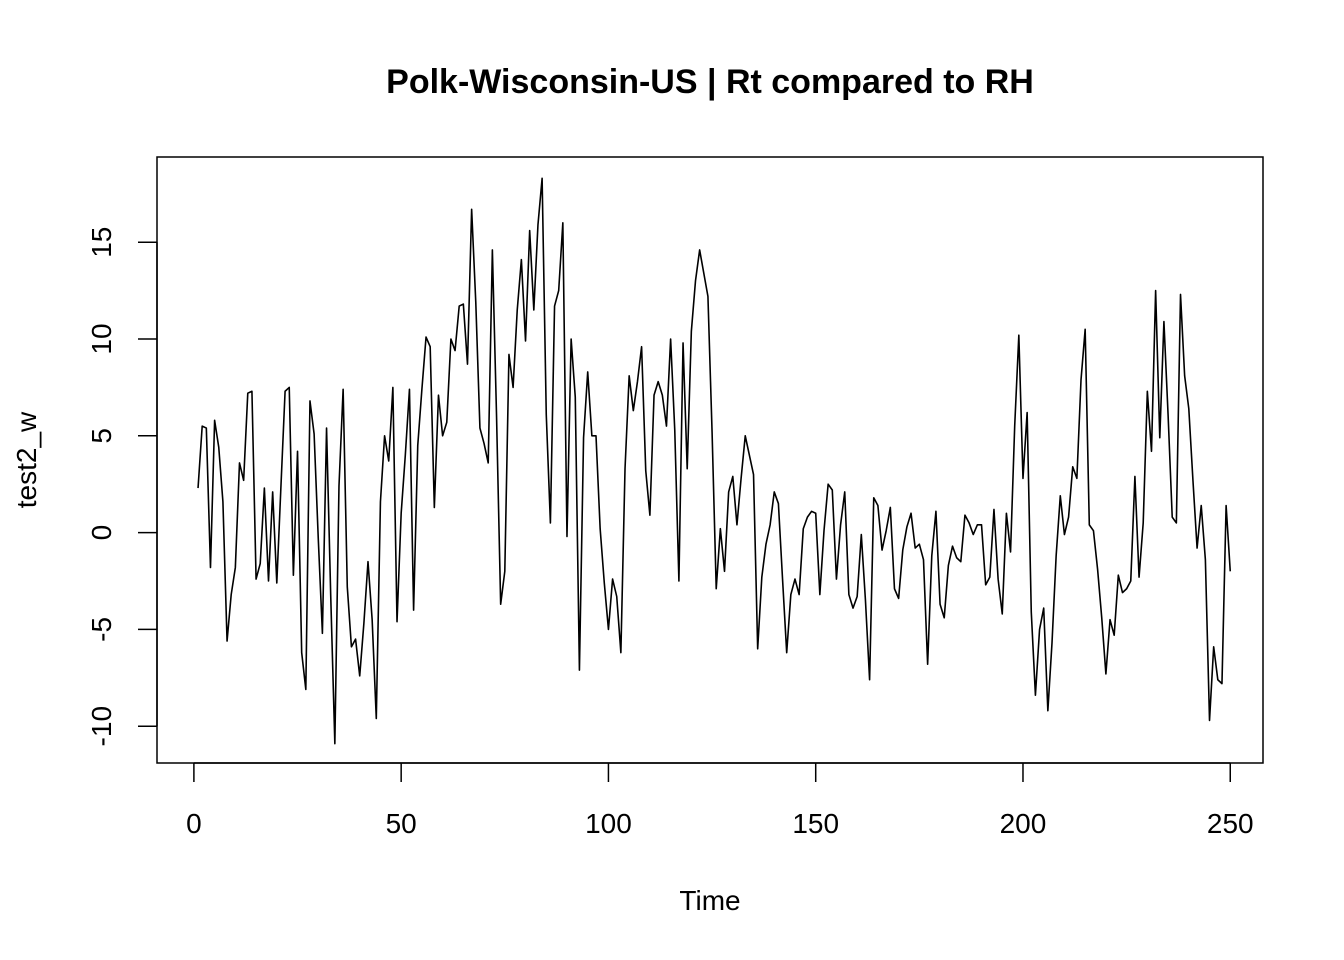 The height and width of the screenshot is (960, 1344). Describe the element at coordinates (101, 338) in the screenshot. I see `y-tick-label: 10` at that location.